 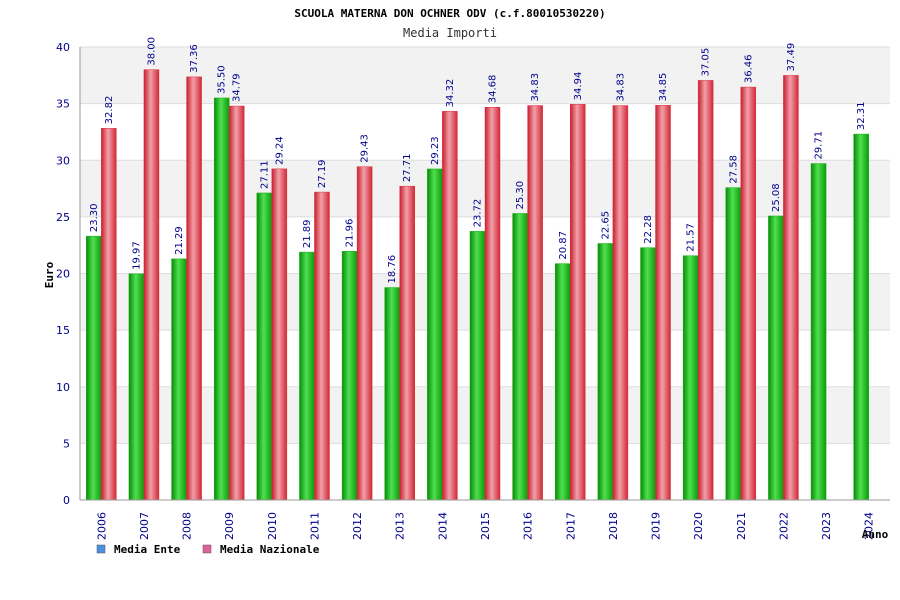 I want to click on y-tick-label: 0, so click(x=66, y=500).